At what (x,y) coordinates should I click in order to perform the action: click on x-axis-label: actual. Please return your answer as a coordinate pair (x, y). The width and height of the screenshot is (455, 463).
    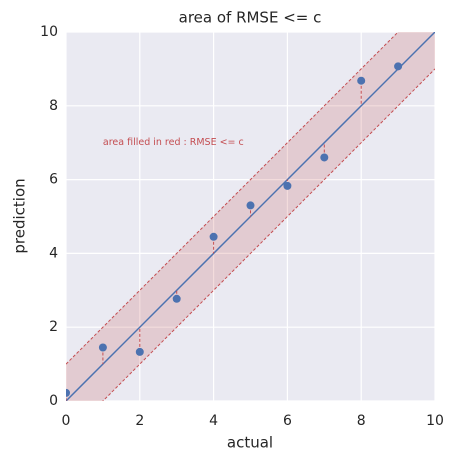
    Looking at the image, I should click on (250, 443).